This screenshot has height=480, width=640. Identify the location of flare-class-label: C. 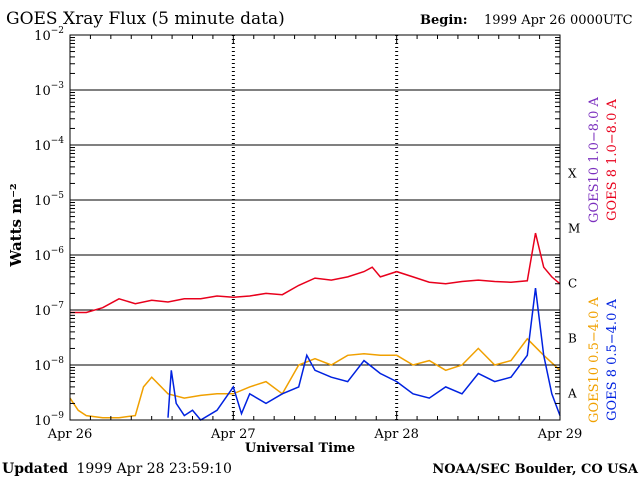
(572, 284).